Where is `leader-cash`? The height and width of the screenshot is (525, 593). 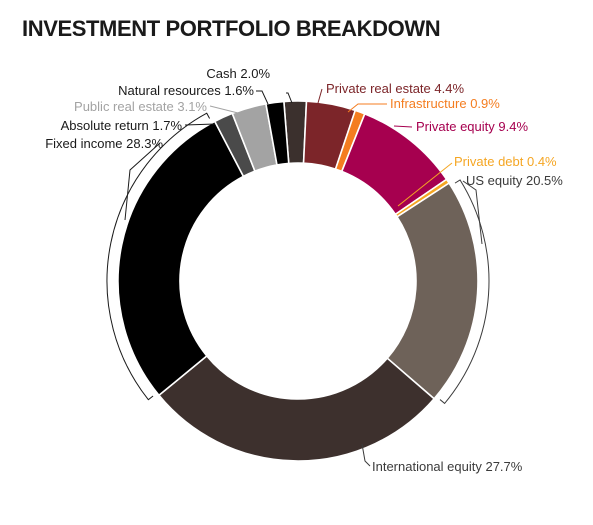 leader-cash is located at coordinates (289, 98).